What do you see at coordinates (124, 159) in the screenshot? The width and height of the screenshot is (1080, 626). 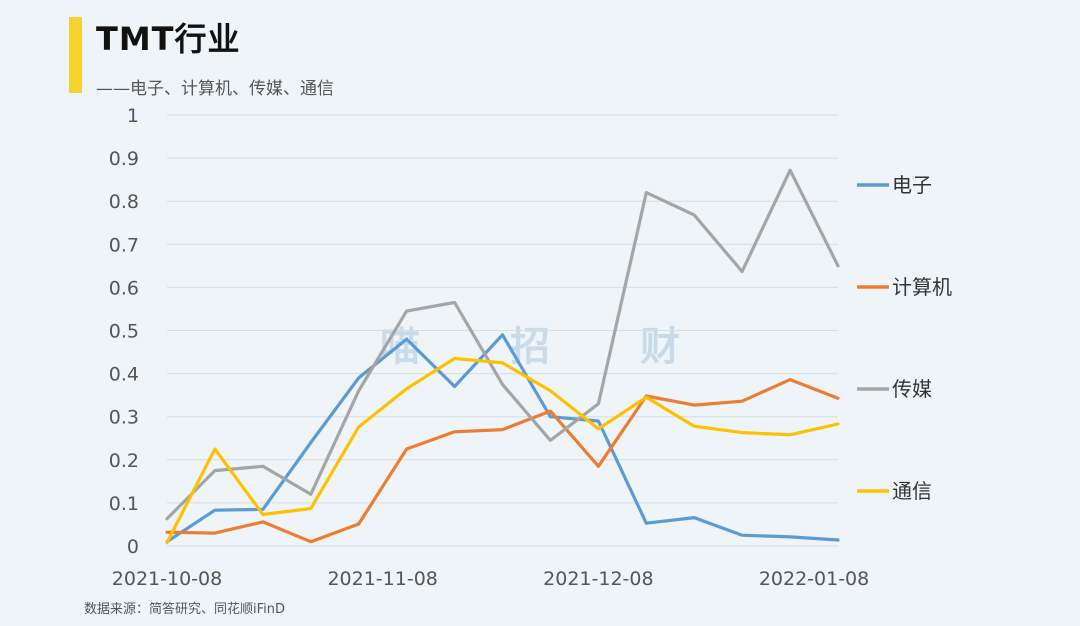 I see `y-tick-label: 0.9` at bounding box center [124, 159].